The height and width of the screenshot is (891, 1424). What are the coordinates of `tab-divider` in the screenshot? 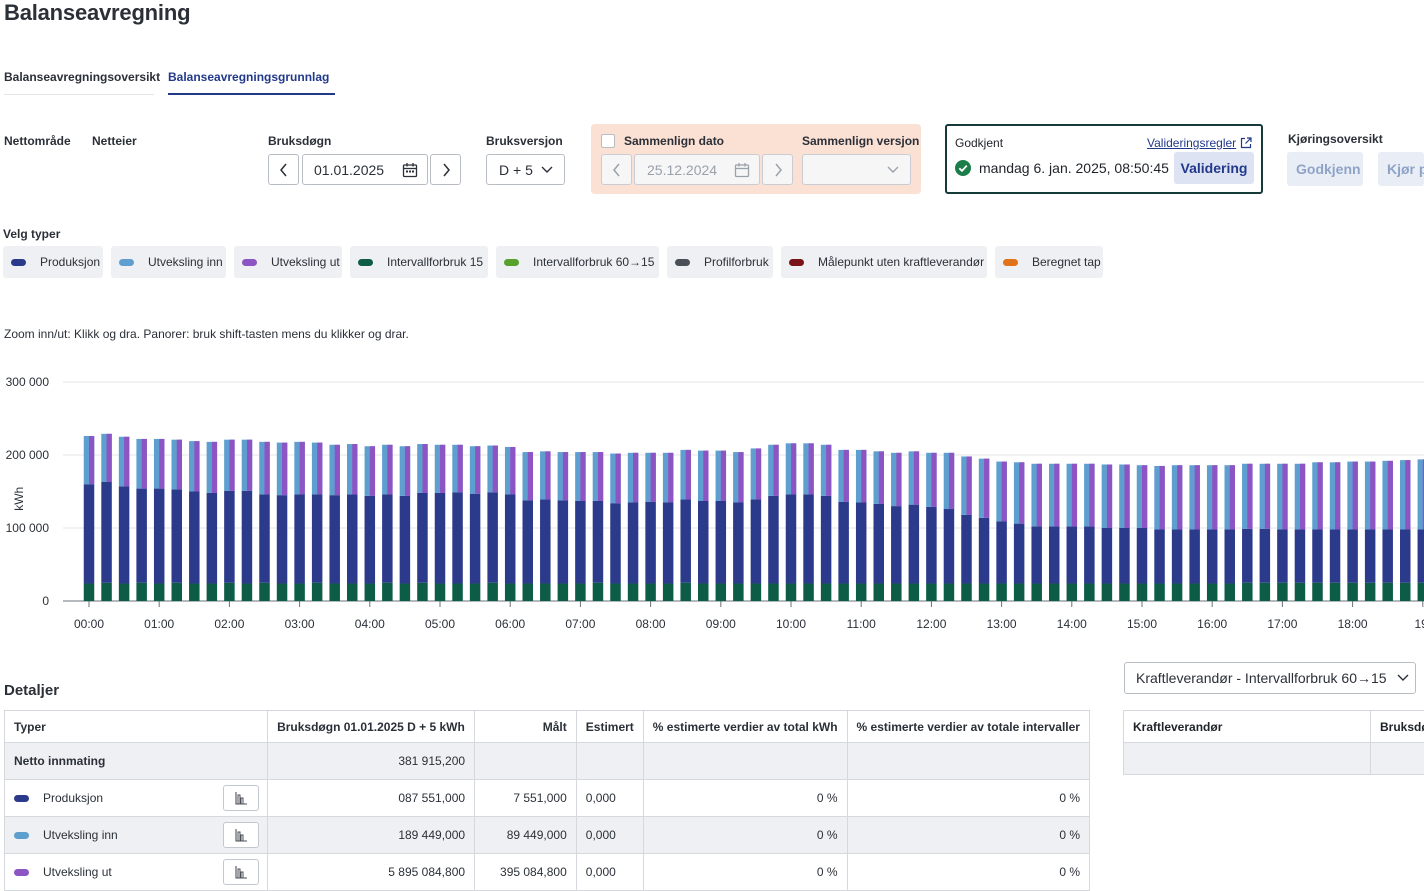 It's located at (79, 94).